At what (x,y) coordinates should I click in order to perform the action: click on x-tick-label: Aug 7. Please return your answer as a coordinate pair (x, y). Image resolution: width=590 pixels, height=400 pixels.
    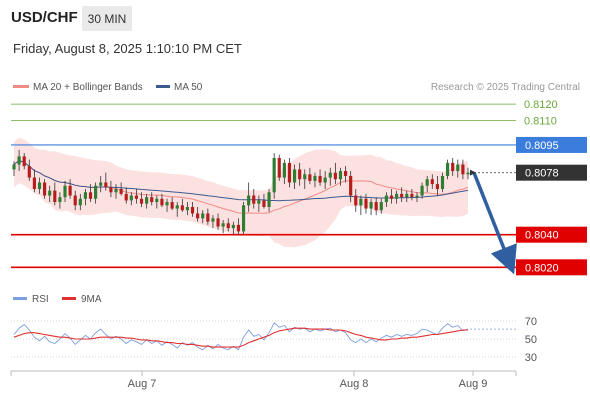
    Looking at the image, I should click on (142, 384).